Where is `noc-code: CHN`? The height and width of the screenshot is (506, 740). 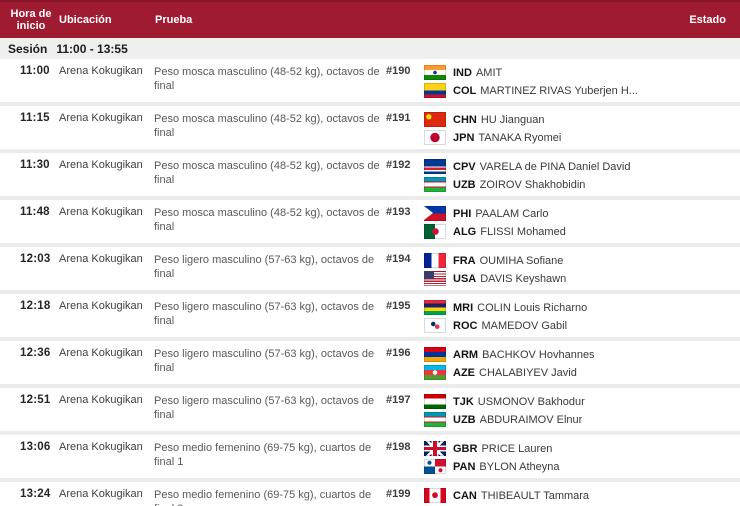 noc-code: CHN is located at coordinates (465, 119).